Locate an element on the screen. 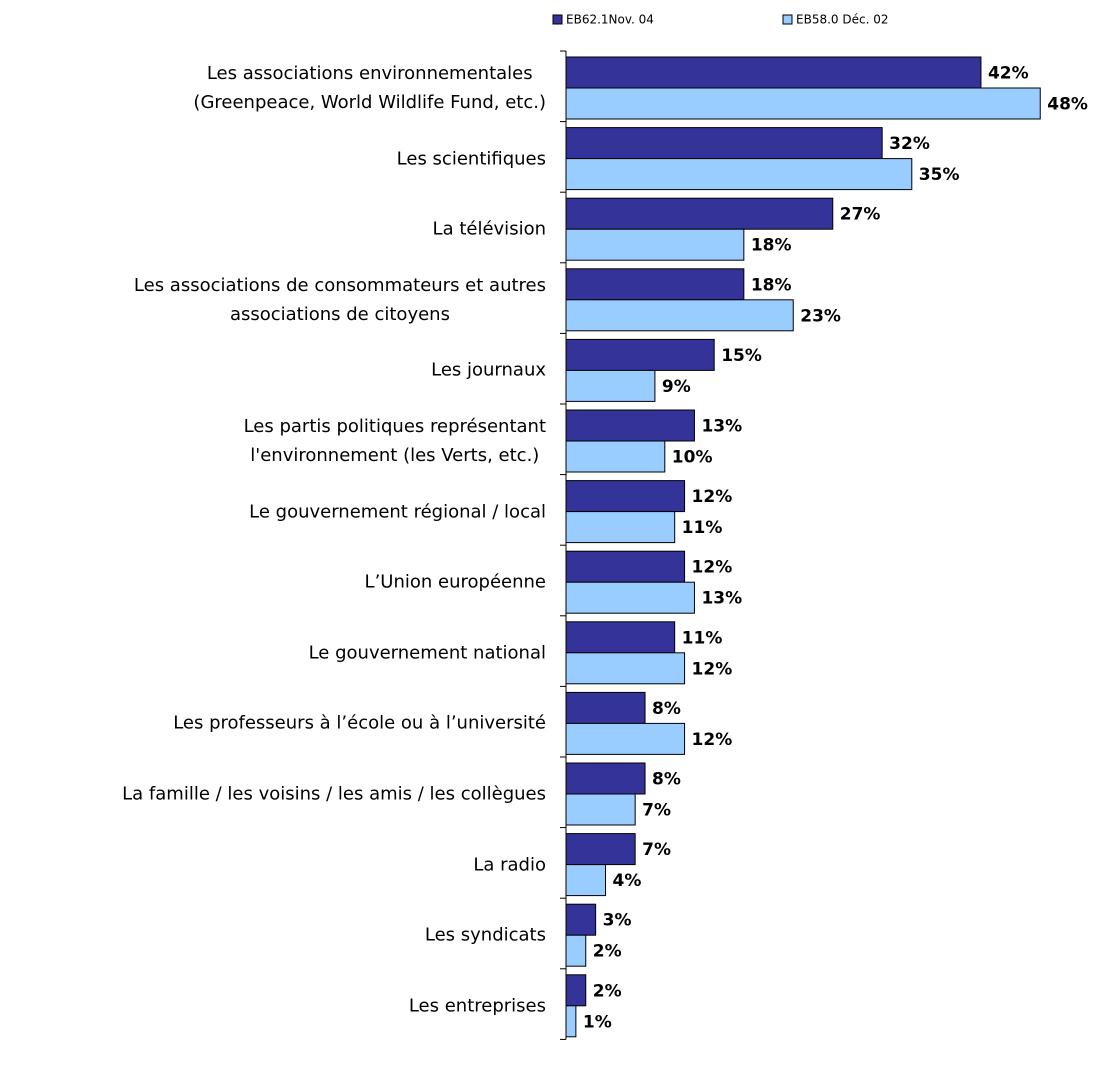 The height and width of the screenshot is (1065, 1101). value-label: 1% is located at coordinates (597, 1022).